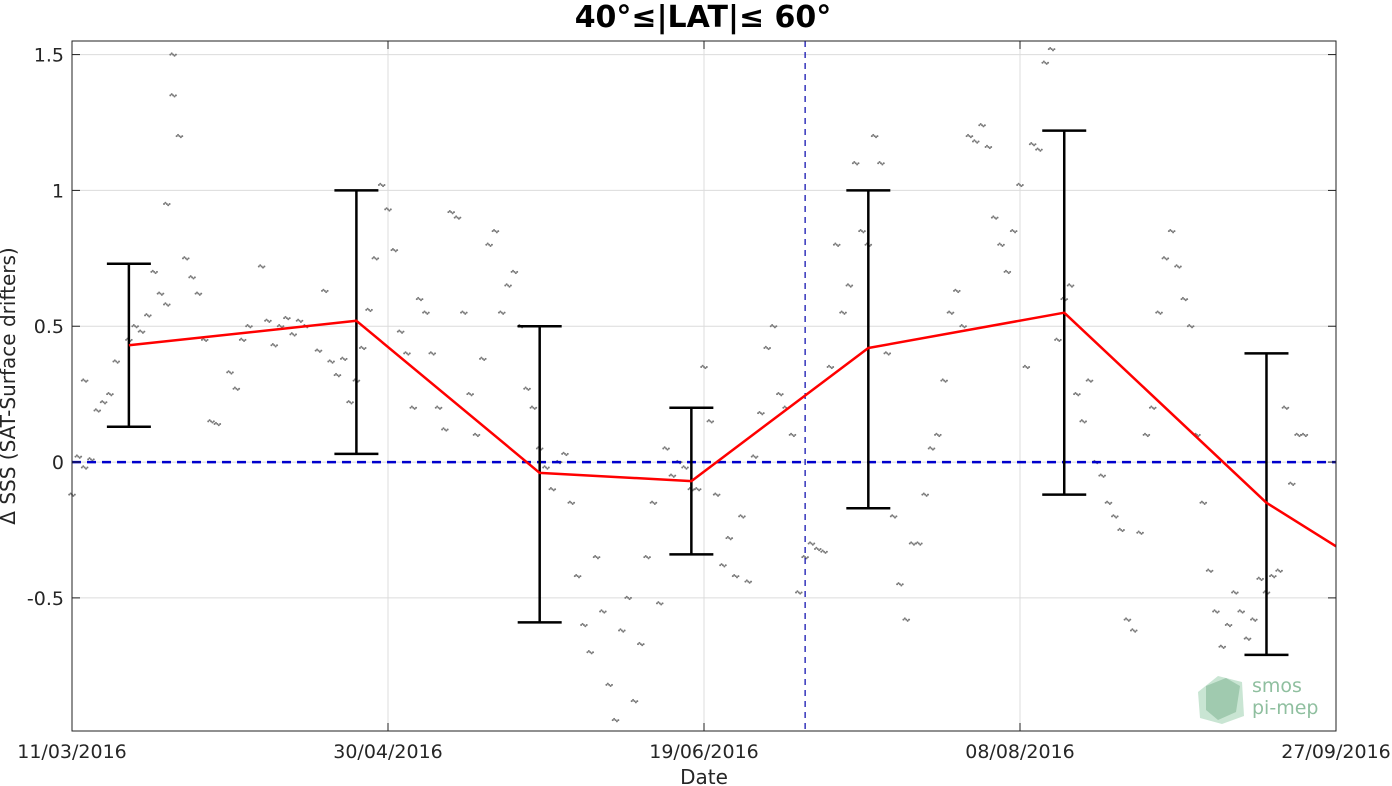 This screenshot has height=786, width=1392. I want to click on chart-title: 40°≤|LAT|≤ 60°, so click(703, 17).